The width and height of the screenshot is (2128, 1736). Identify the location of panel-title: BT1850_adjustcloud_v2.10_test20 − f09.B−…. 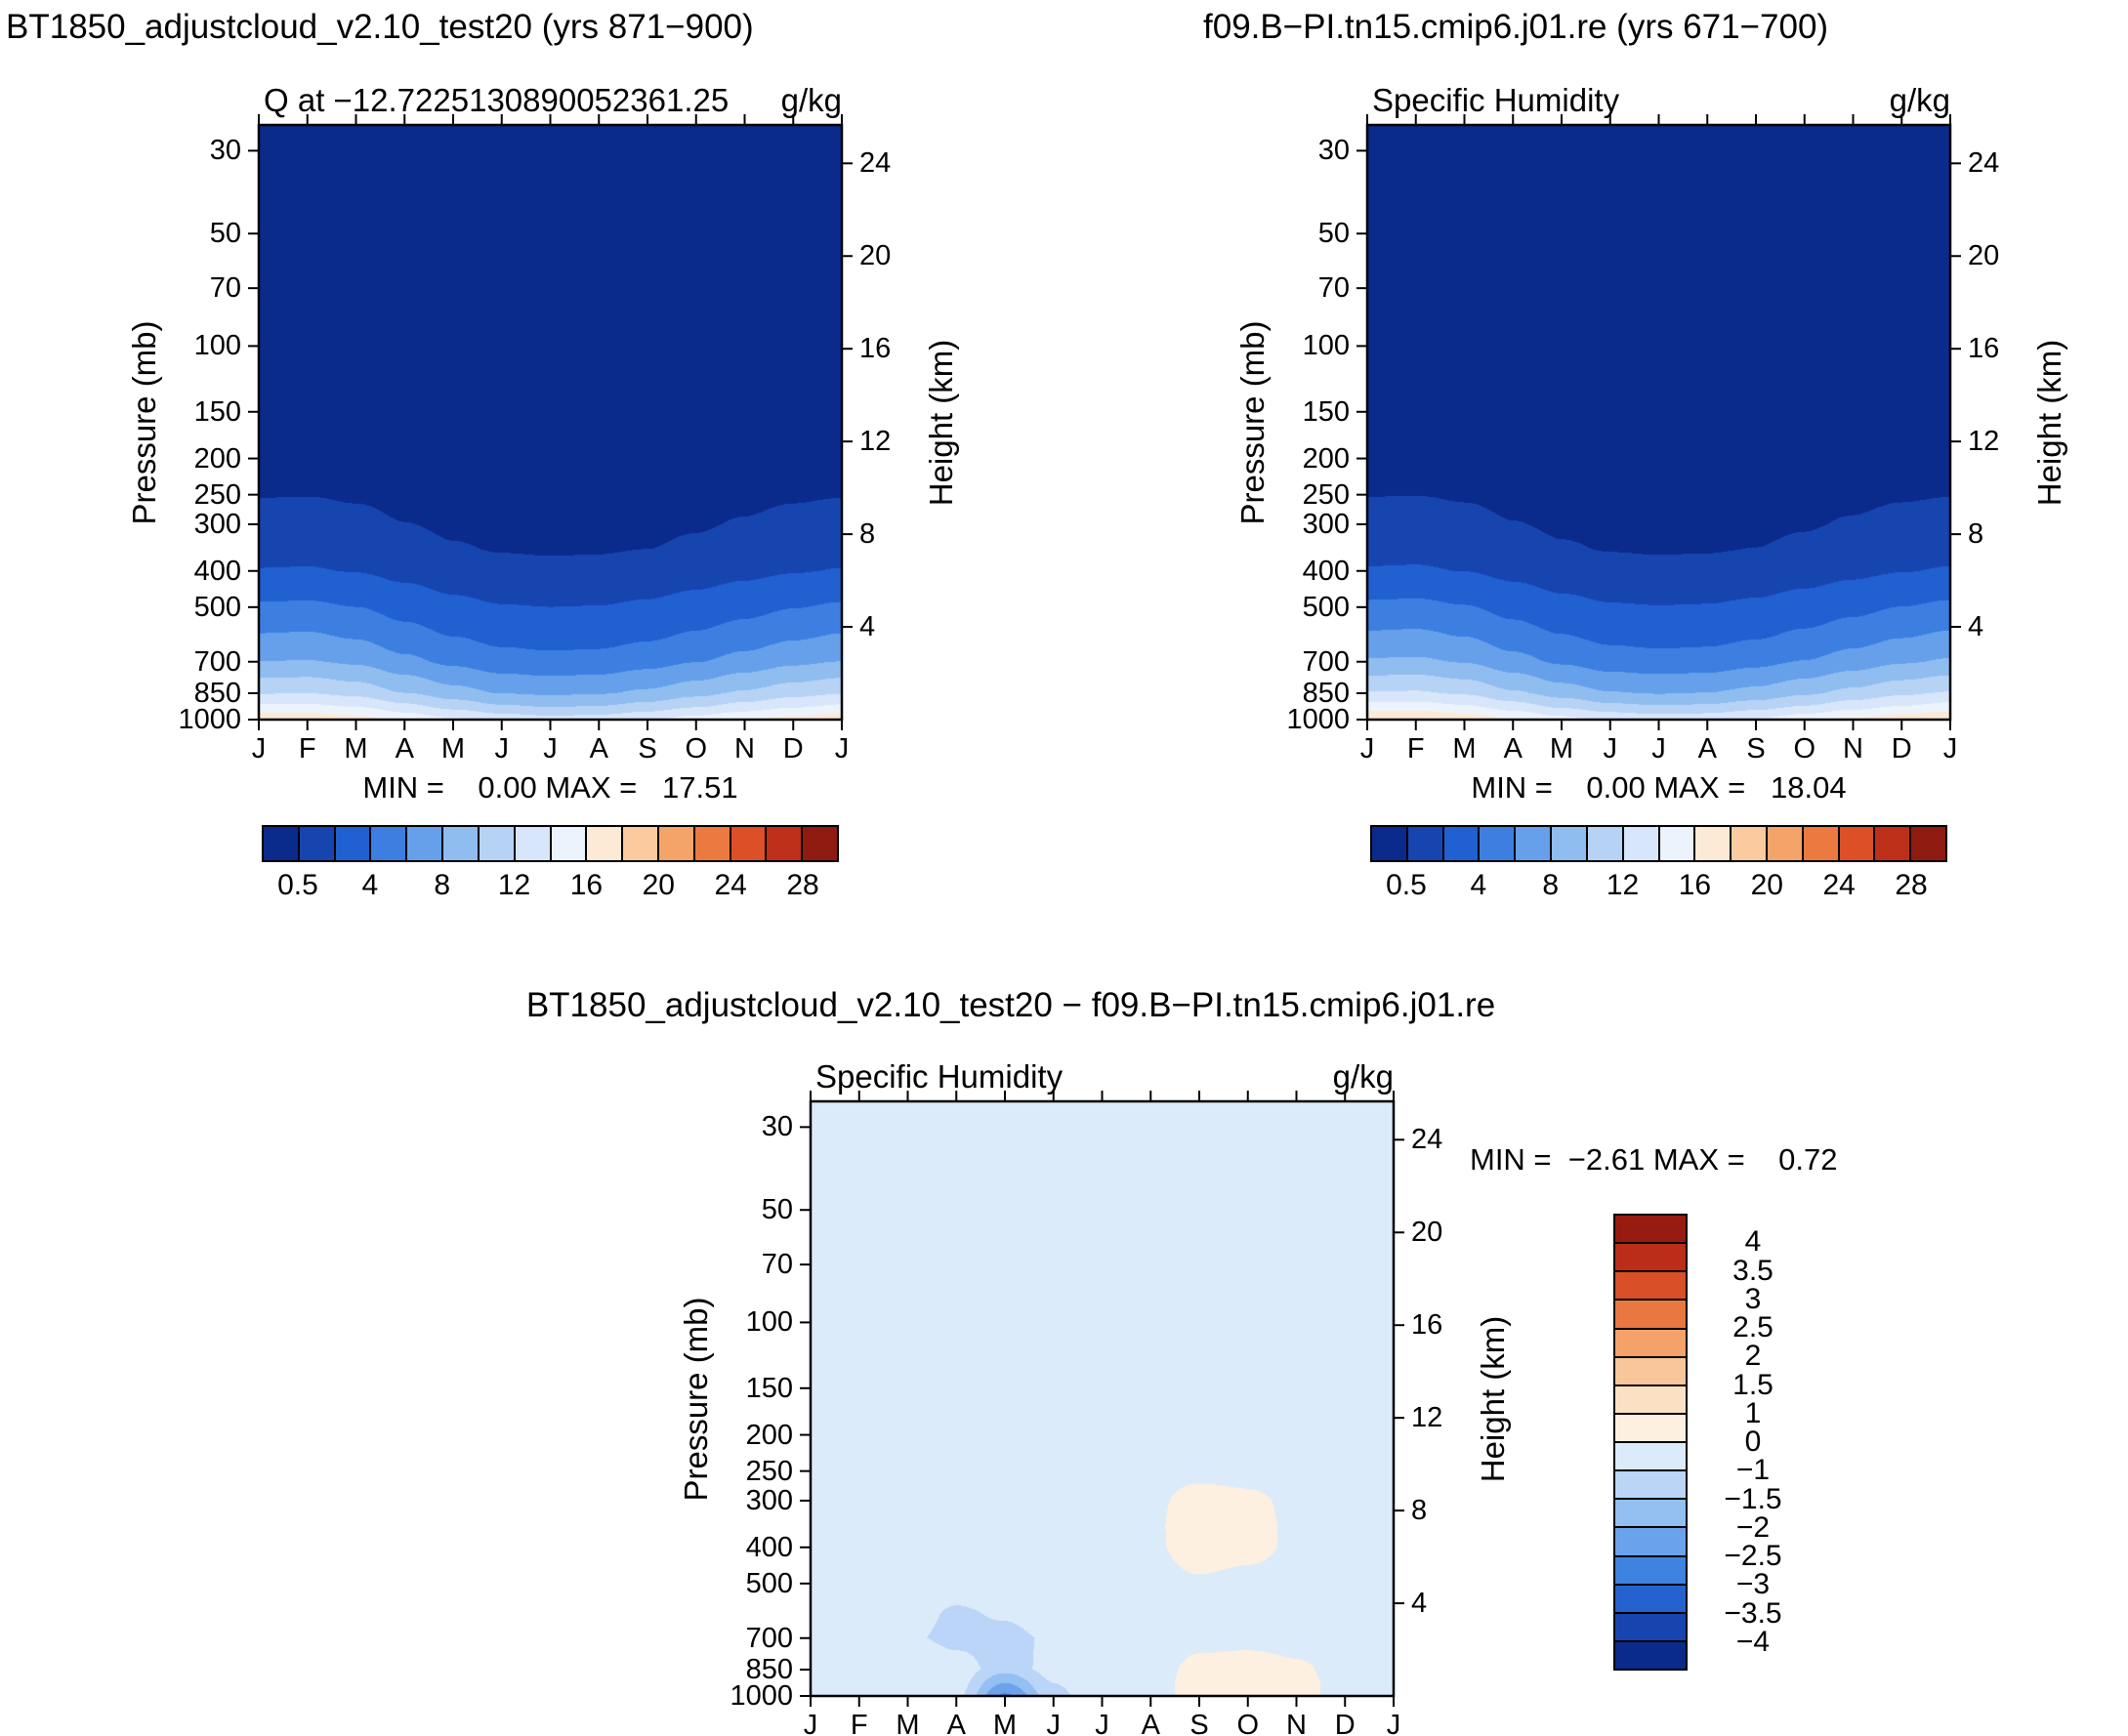
(1010, 1005).